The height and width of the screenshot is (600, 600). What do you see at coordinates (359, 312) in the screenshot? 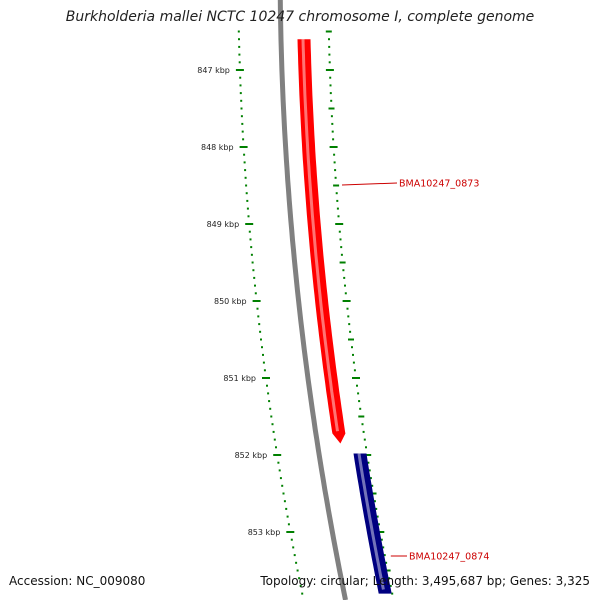
I see `outer-tick-marks` at bounding box center [359, 312].